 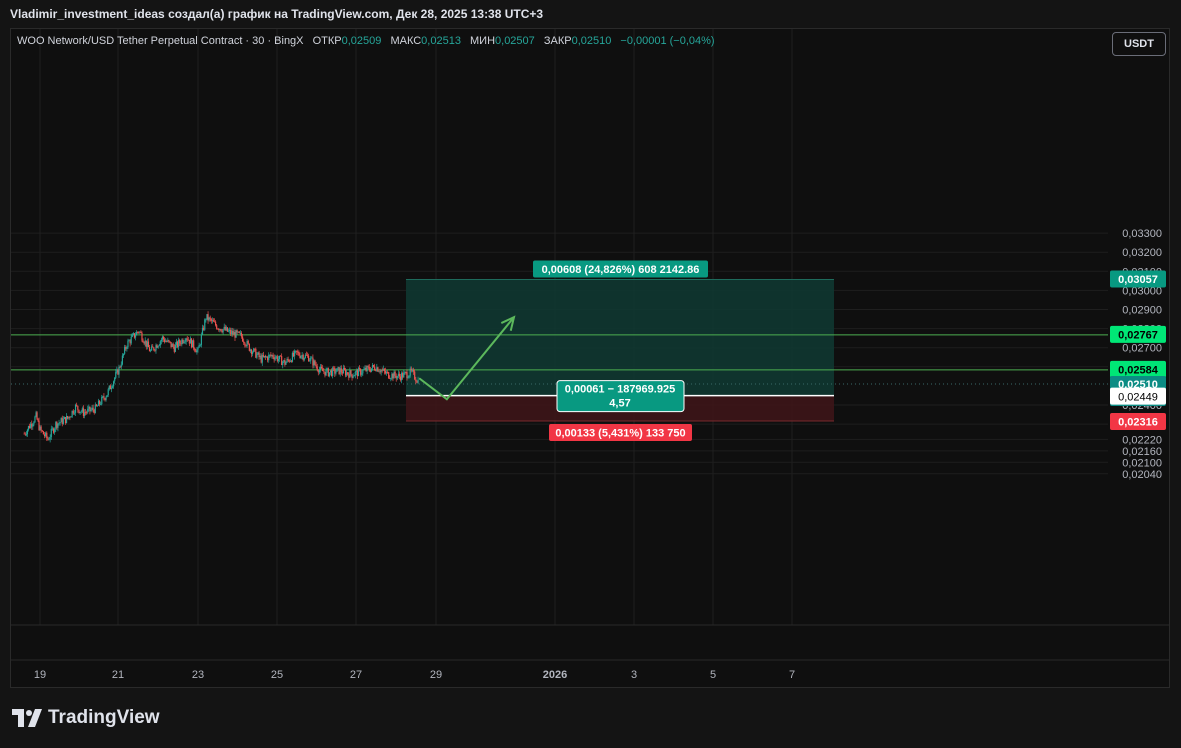 I want to click on close-label: ЗАКР, so click(x=557, y=41).